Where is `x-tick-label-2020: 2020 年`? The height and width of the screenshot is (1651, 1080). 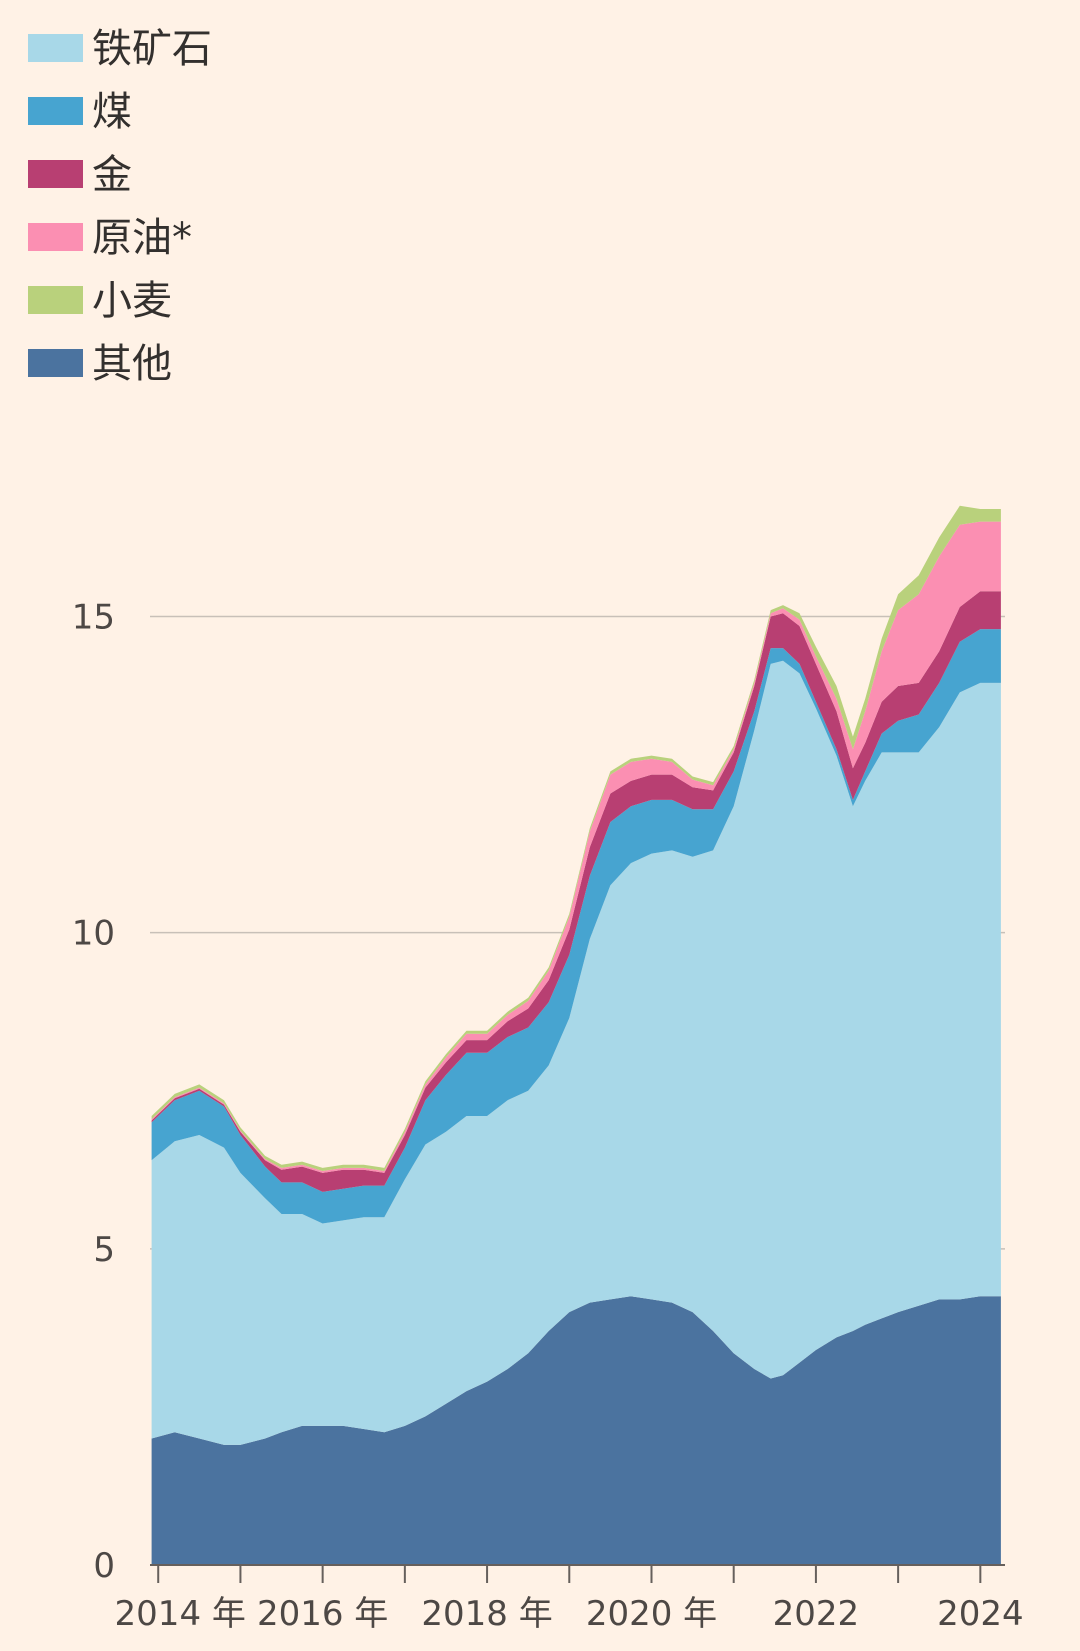 x-tick-label-2020: 2020 年 is located at coordinates (651, 1614).